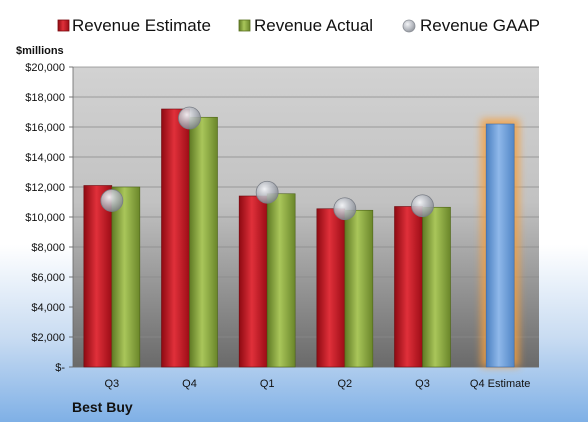  Describe the element at coordinates (500, 245) in the screenshot. I see `bar-revenue-forecast` at that location.